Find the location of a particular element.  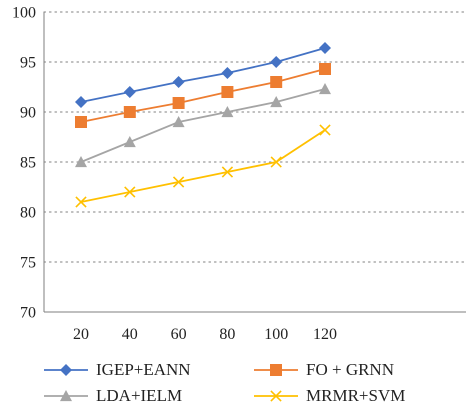

series-igep-eann is located at coordinates (203, 75).